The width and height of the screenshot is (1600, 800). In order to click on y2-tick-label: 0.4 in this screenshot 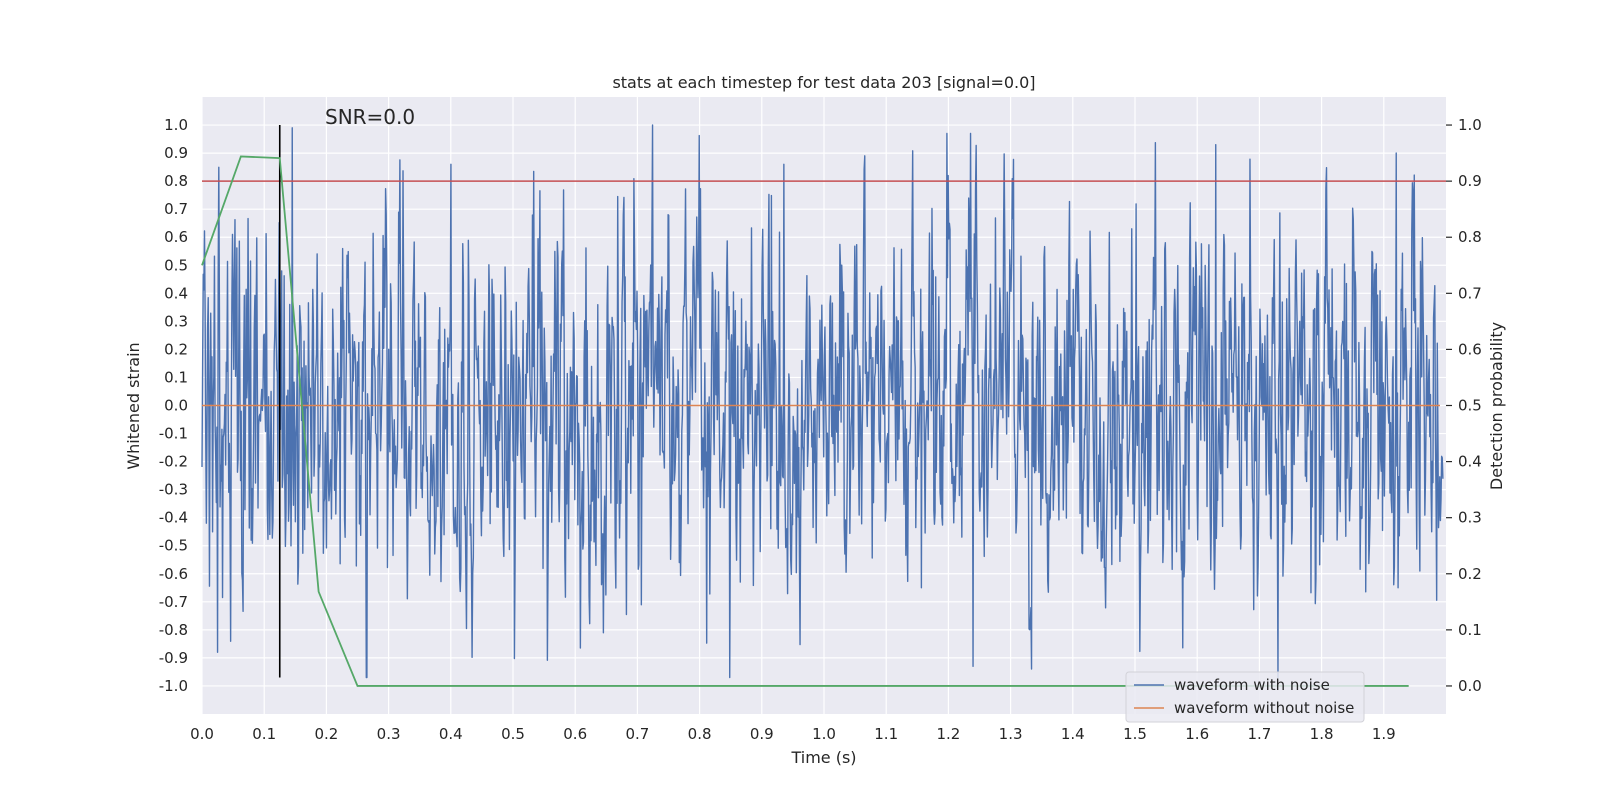, I will do `click(1470, 462)`.